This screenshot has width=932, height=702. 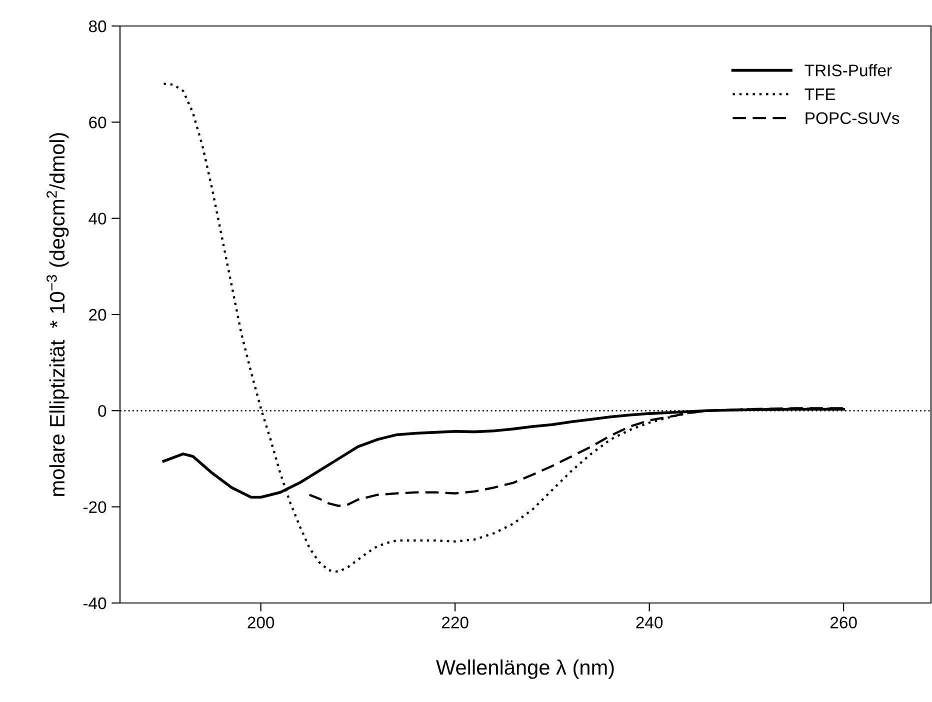 What do you see at coordinates (455, 622) in the screenshot?
I see `x-tick-label: 220` at bounding box center [455, 622].